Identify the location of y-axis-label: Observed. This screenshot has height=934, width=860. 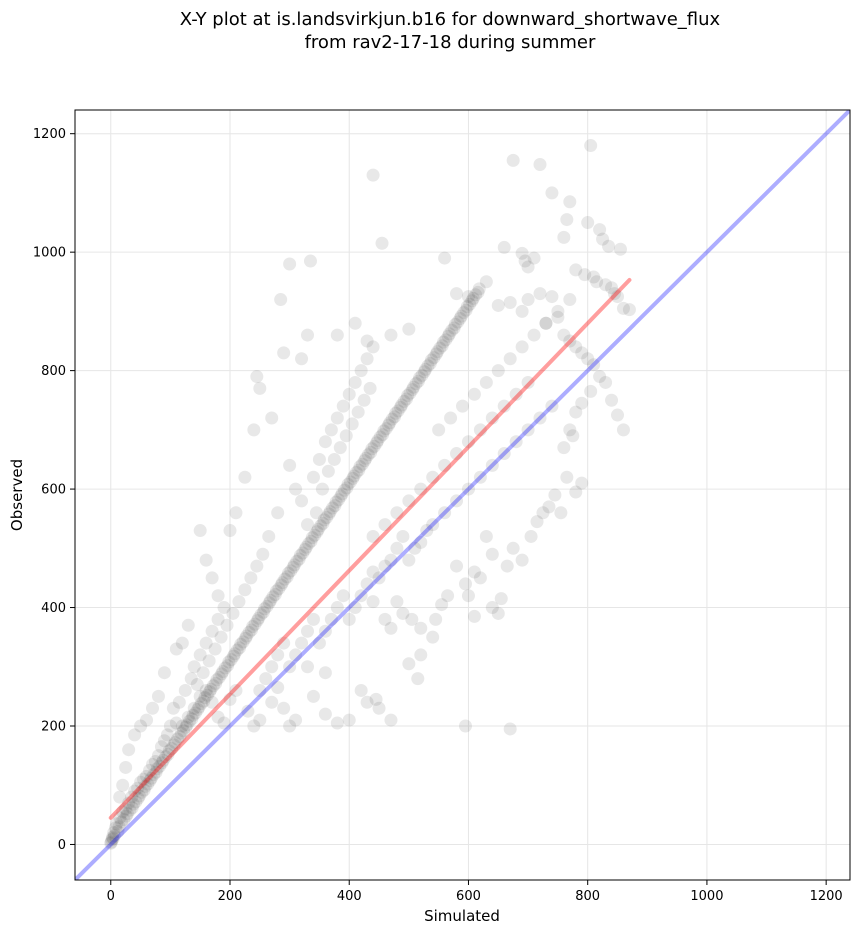
(17, 495).